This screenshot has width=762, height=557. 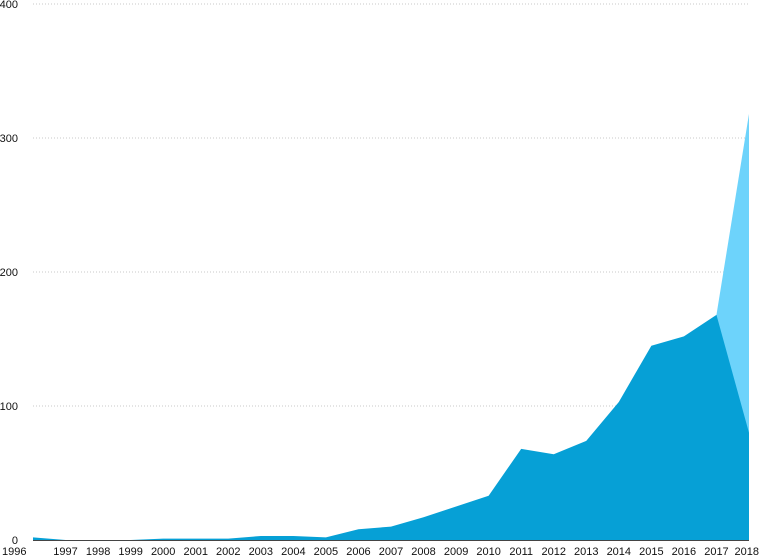 I want to click on y-tick-label-200: 200, so click(x=9, y=273).